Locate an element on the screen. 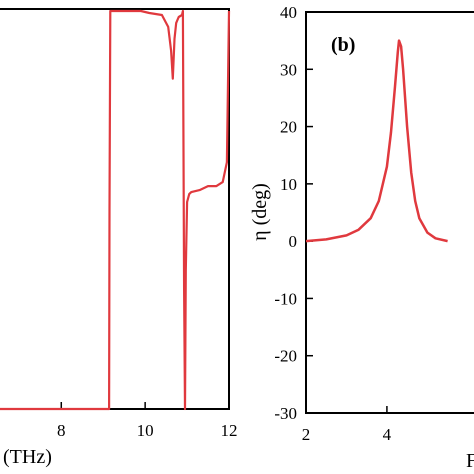 This screenshot has height=474, width=474. panel-b-xlabel: F is located at coordinates (470, 461).